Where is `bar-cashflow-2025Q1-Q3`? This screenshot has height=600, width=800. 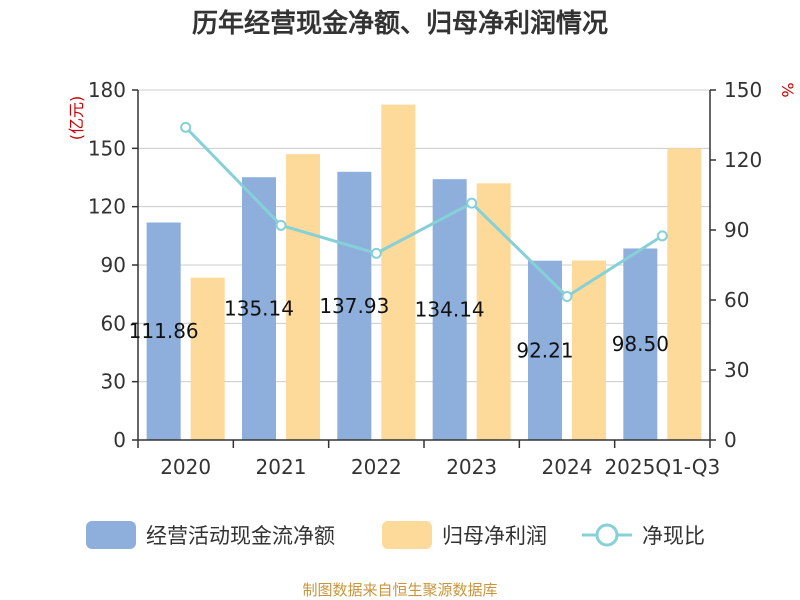
bar-cashflow-2025Q1-Q3 is located at coordinates (640, 344).